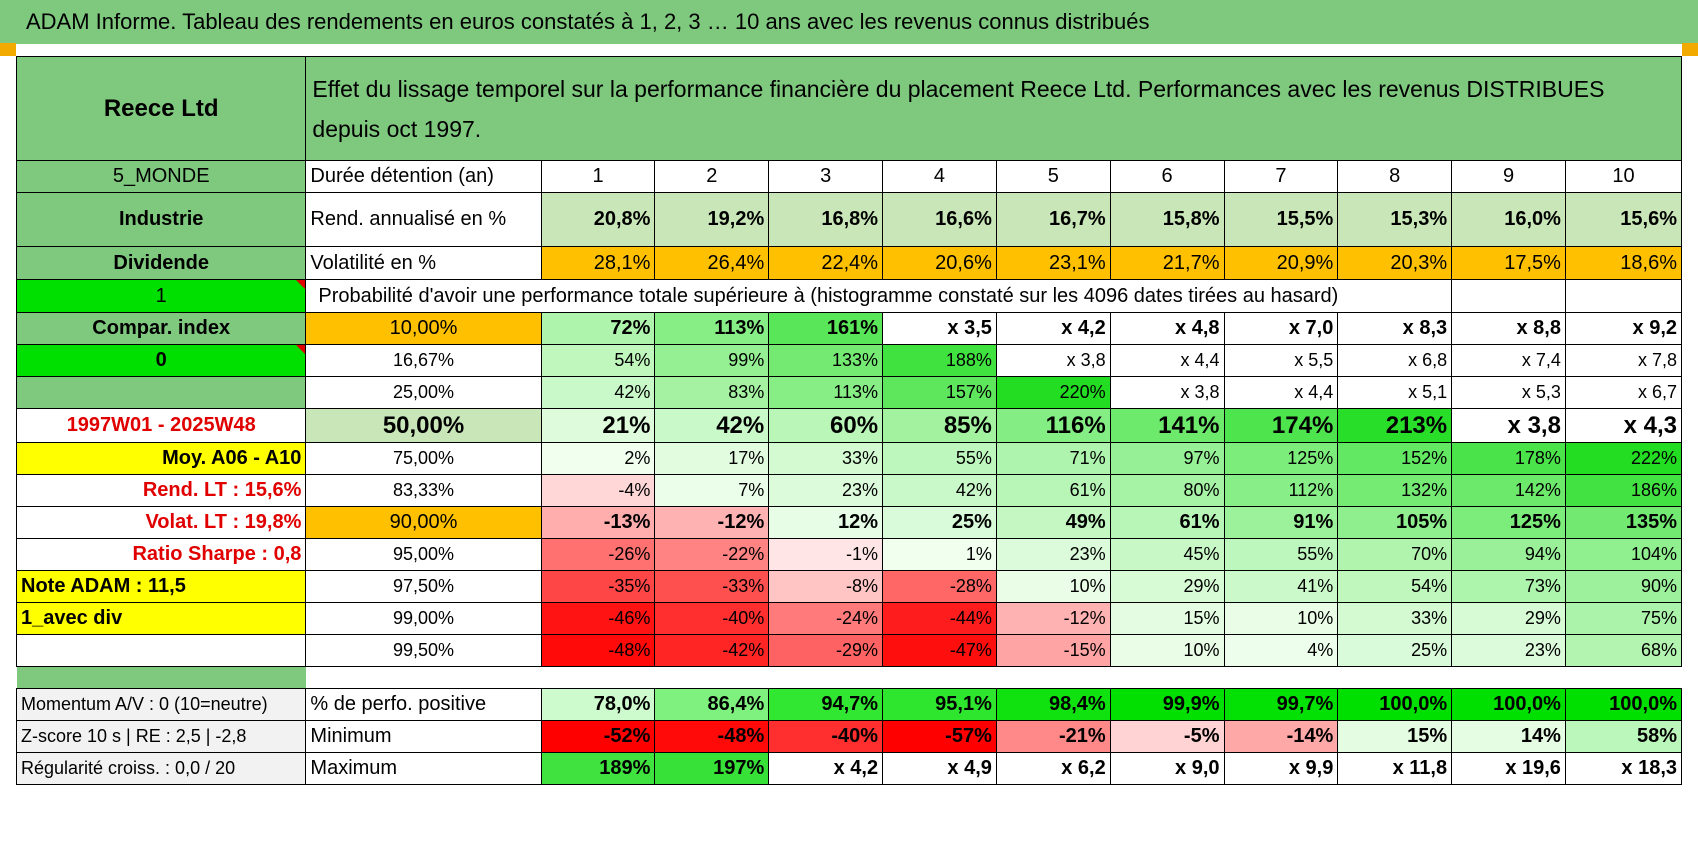 This screenshot has width=1698, height=848. I want to click on prob-cell: 41%, so click(1281, 586).